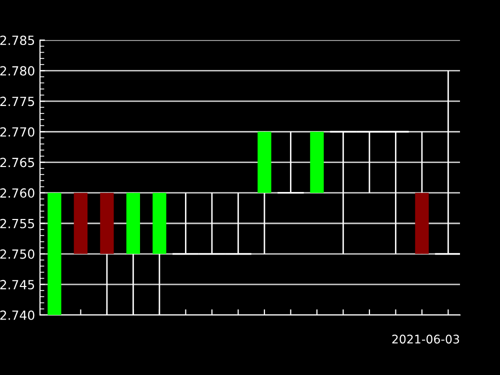 The width and height of the screenshot is (500, 375). I want to click on y-tick-label: 2.750, so click(17, 254).